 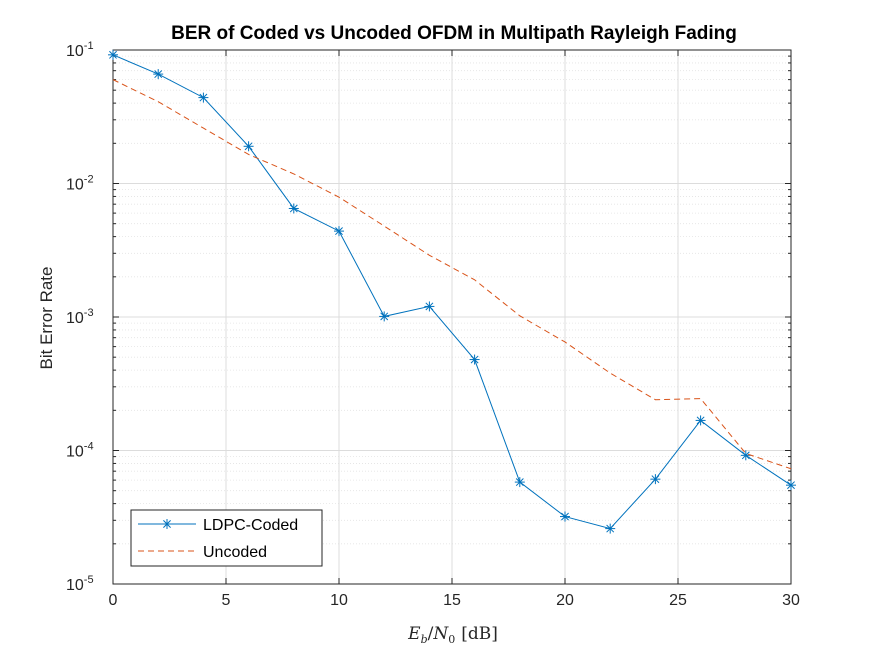 What do you see at coordinates (113, 600) in the screenshot?
I see `x-tick-label: 0` at bounding box center [113, 600].